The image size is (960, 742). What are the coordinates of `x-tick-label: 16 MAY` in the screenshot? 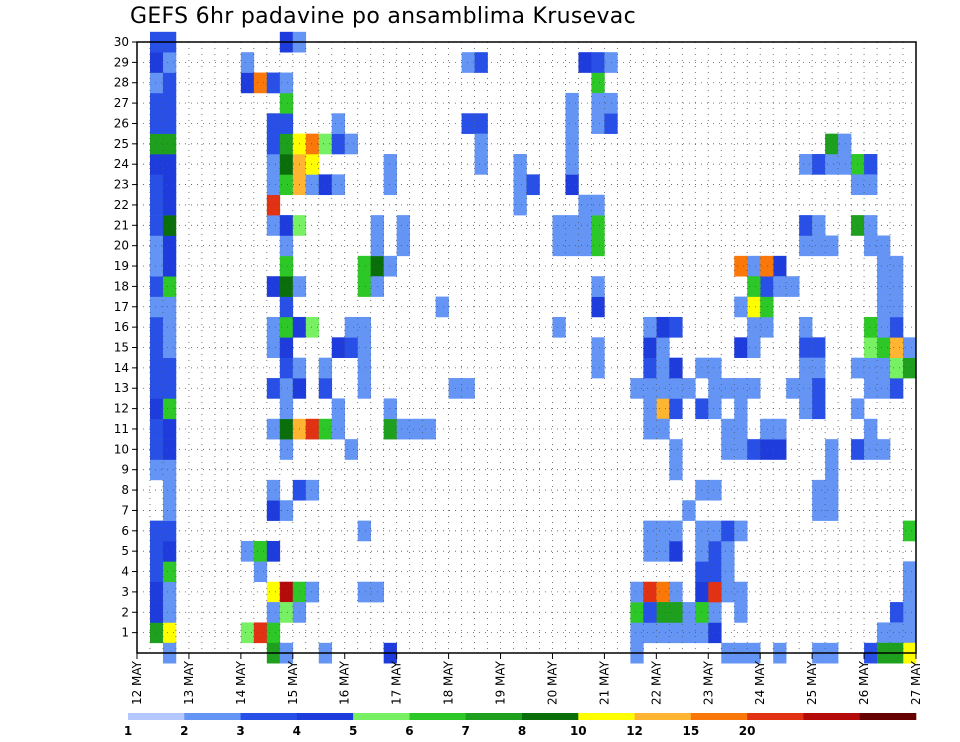 It's located at (345, 682).